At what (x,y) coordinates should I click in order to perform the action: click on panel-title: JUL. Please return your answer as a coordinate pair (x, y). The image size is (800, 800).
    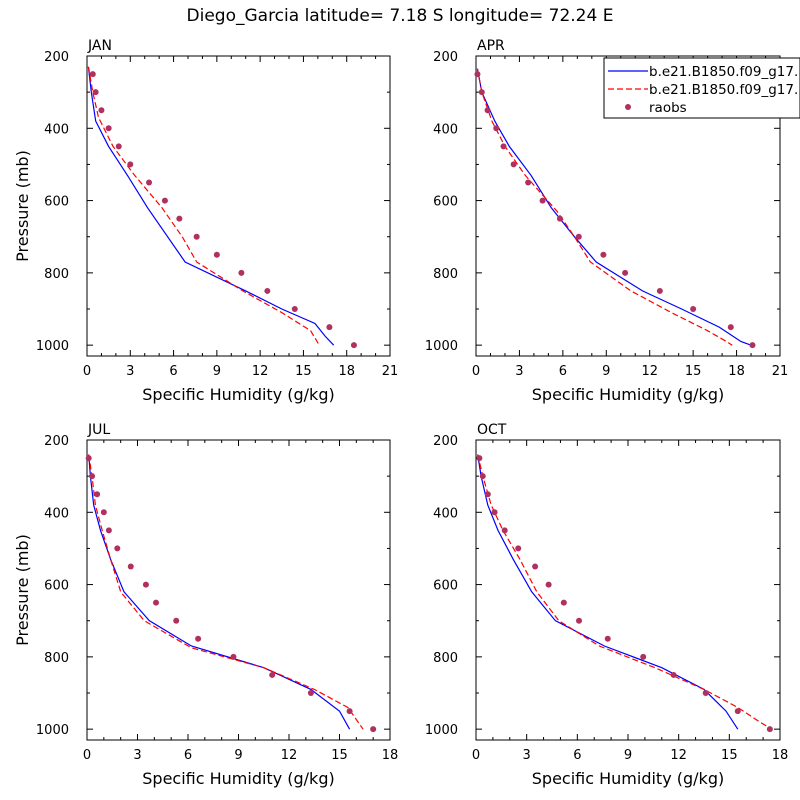
    Looking at the image, I should click on (98, 430).